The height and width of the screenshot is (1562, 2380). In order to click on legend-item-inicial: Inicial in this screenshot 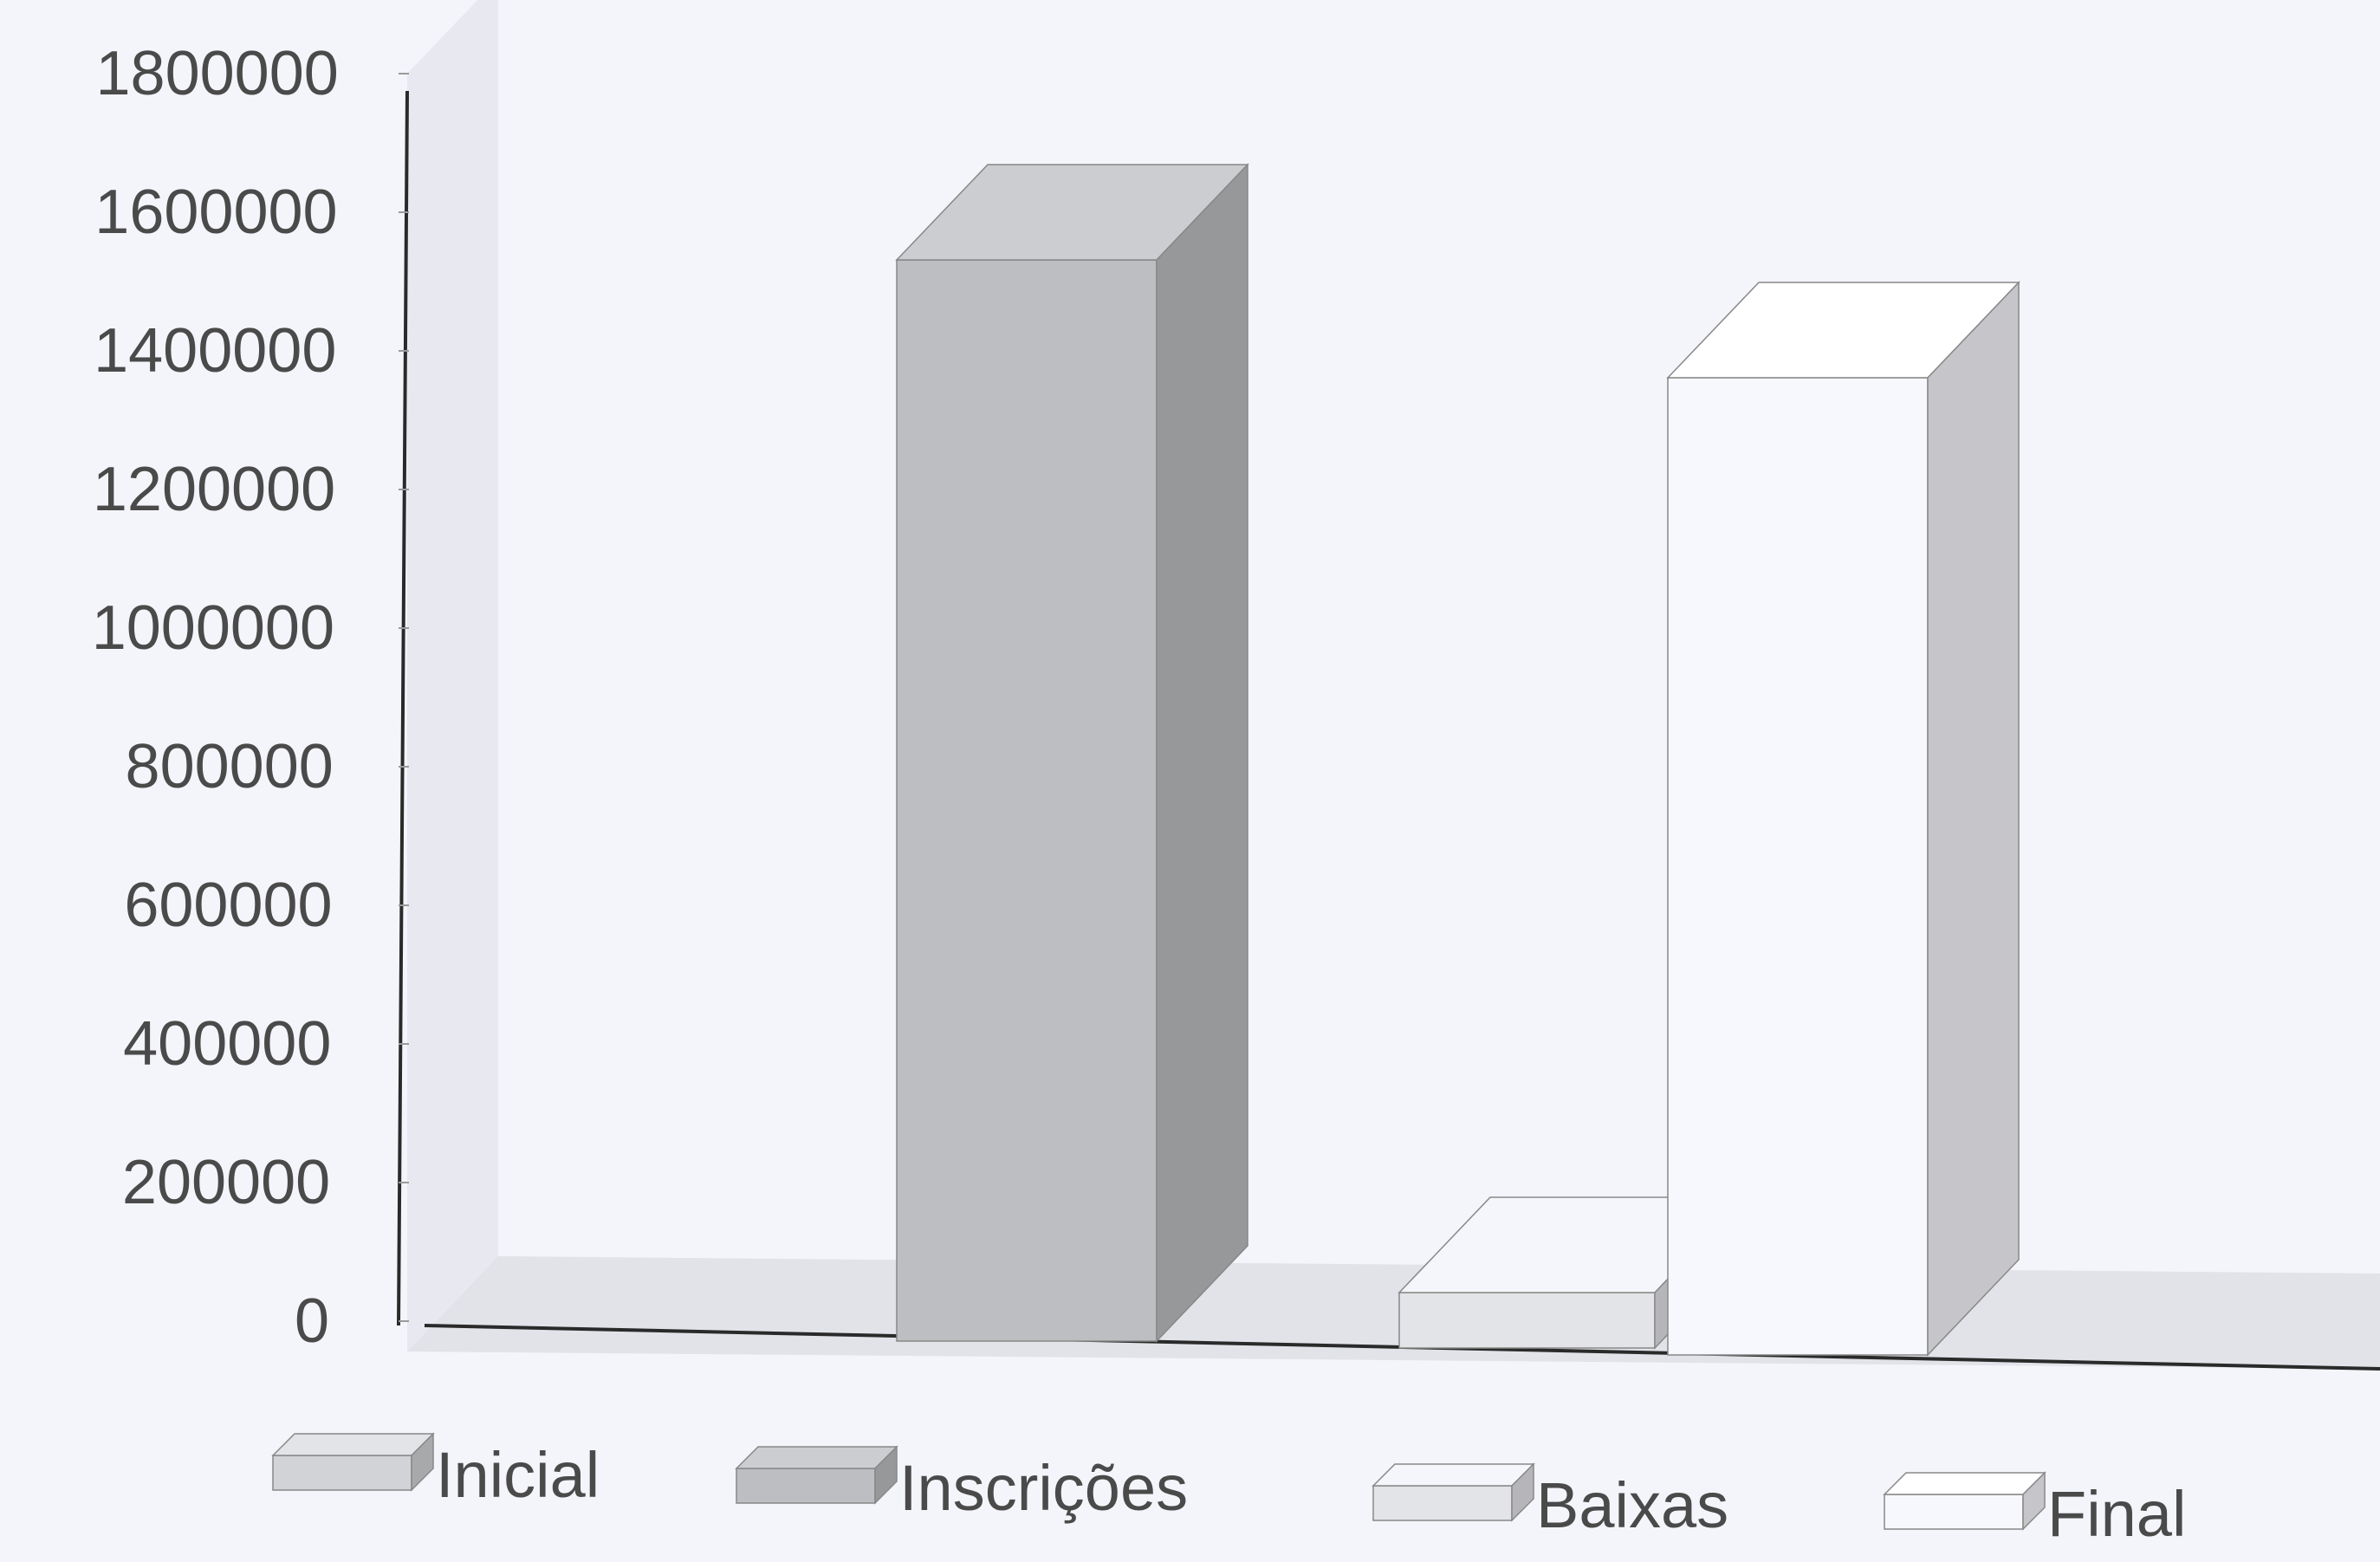, I will do `click(435, 1471)`.